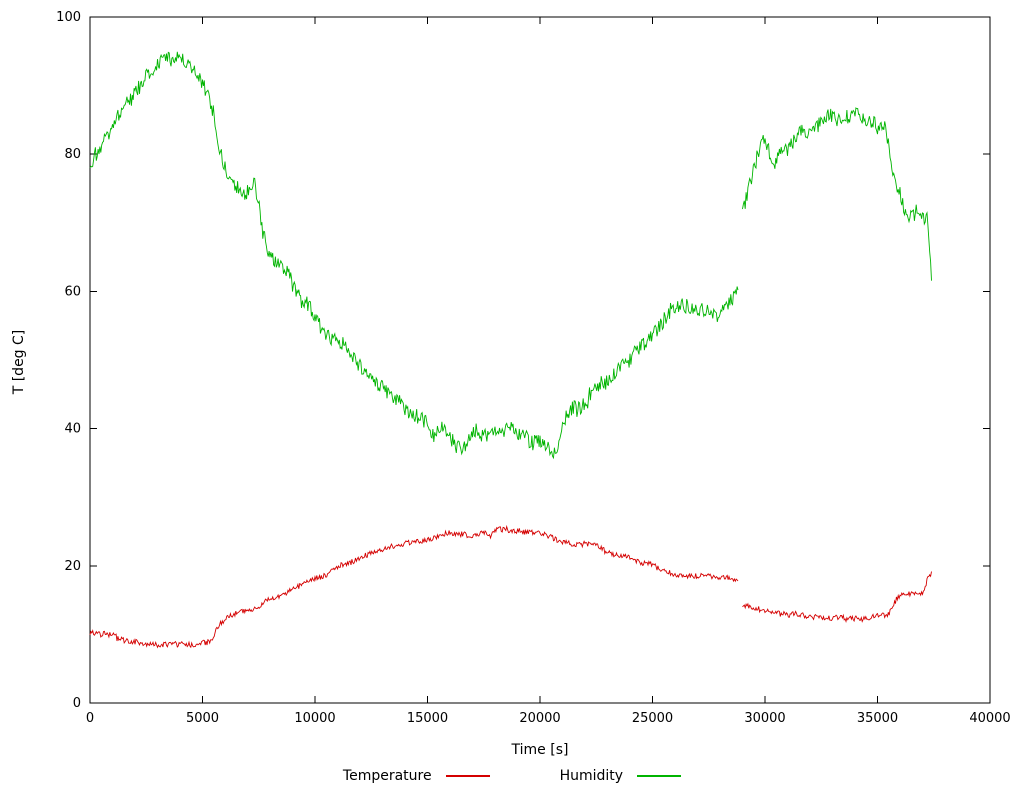 The width and height of the screenshot is (1024, 800). Describe the element at coordinates (314, 718) in the screenshot. I see `svg-text: 10000` at that location.